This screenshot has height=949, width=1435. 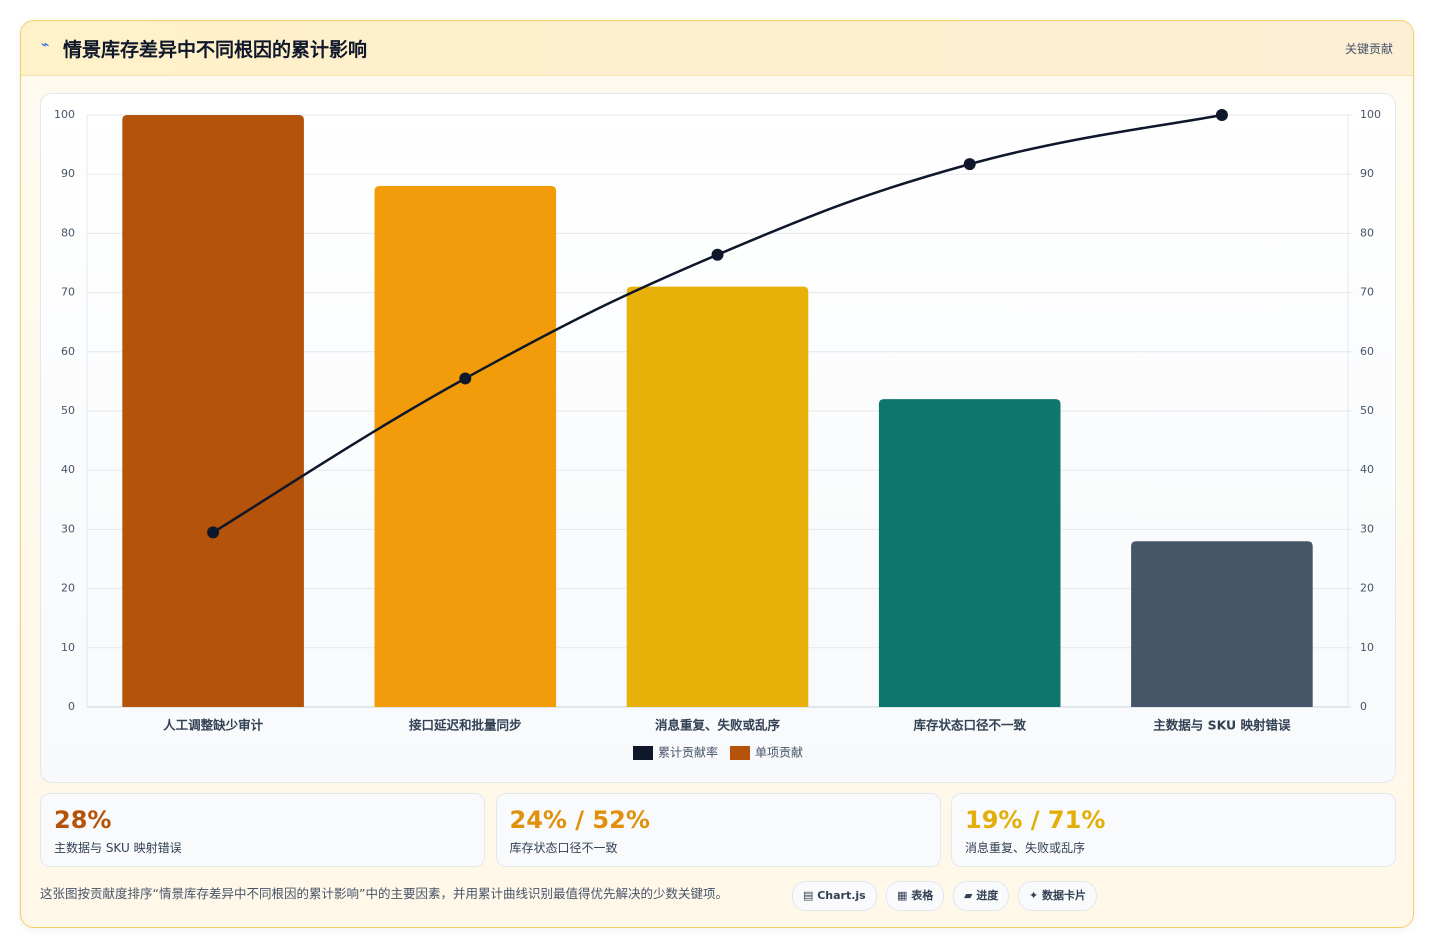 What do you see at coordinates (1367, 647) in the screenshot?
I see `y2-tick-label: 10` at bounding box center [1367, 647].